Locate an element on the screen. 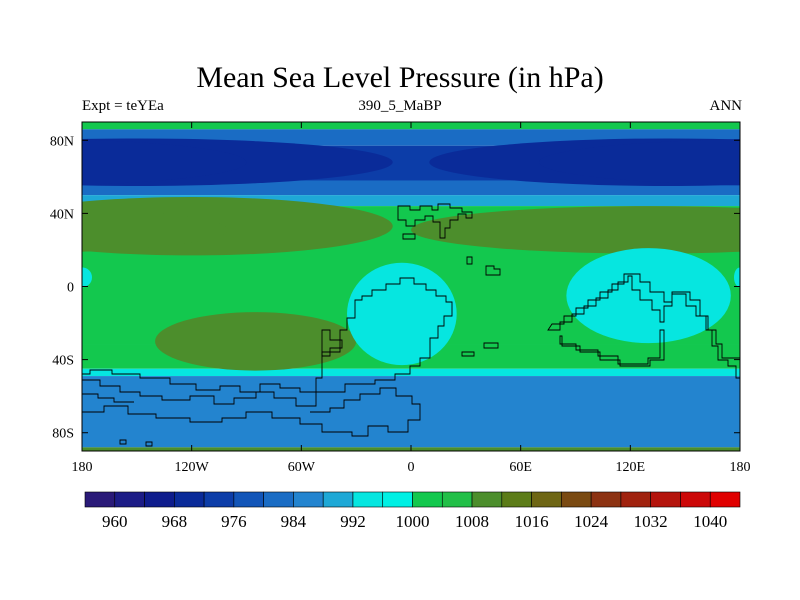 The width and height of the screenshot is (800, 600). y-tick-label: 80N is located at coordinates (62, 141).